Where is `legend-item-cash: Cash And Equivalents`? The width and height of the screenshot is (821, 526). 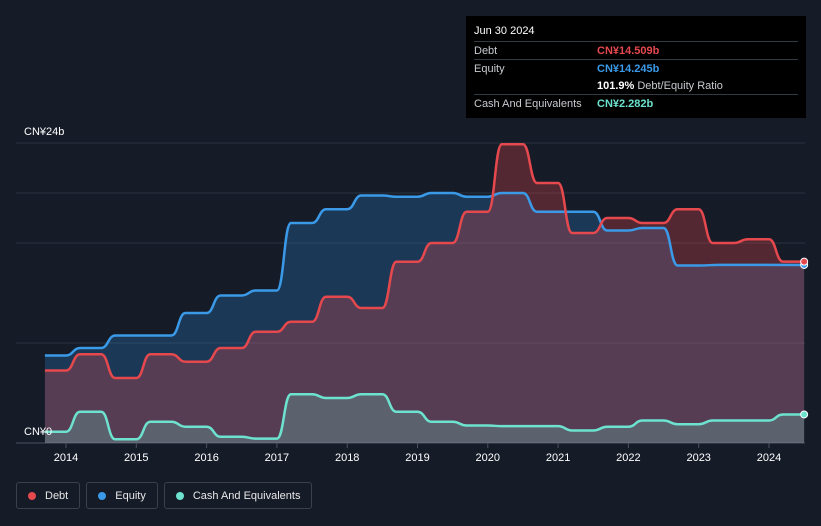
legend-item-cash: Cash And Equivalents is located at coordinates (238, 495).